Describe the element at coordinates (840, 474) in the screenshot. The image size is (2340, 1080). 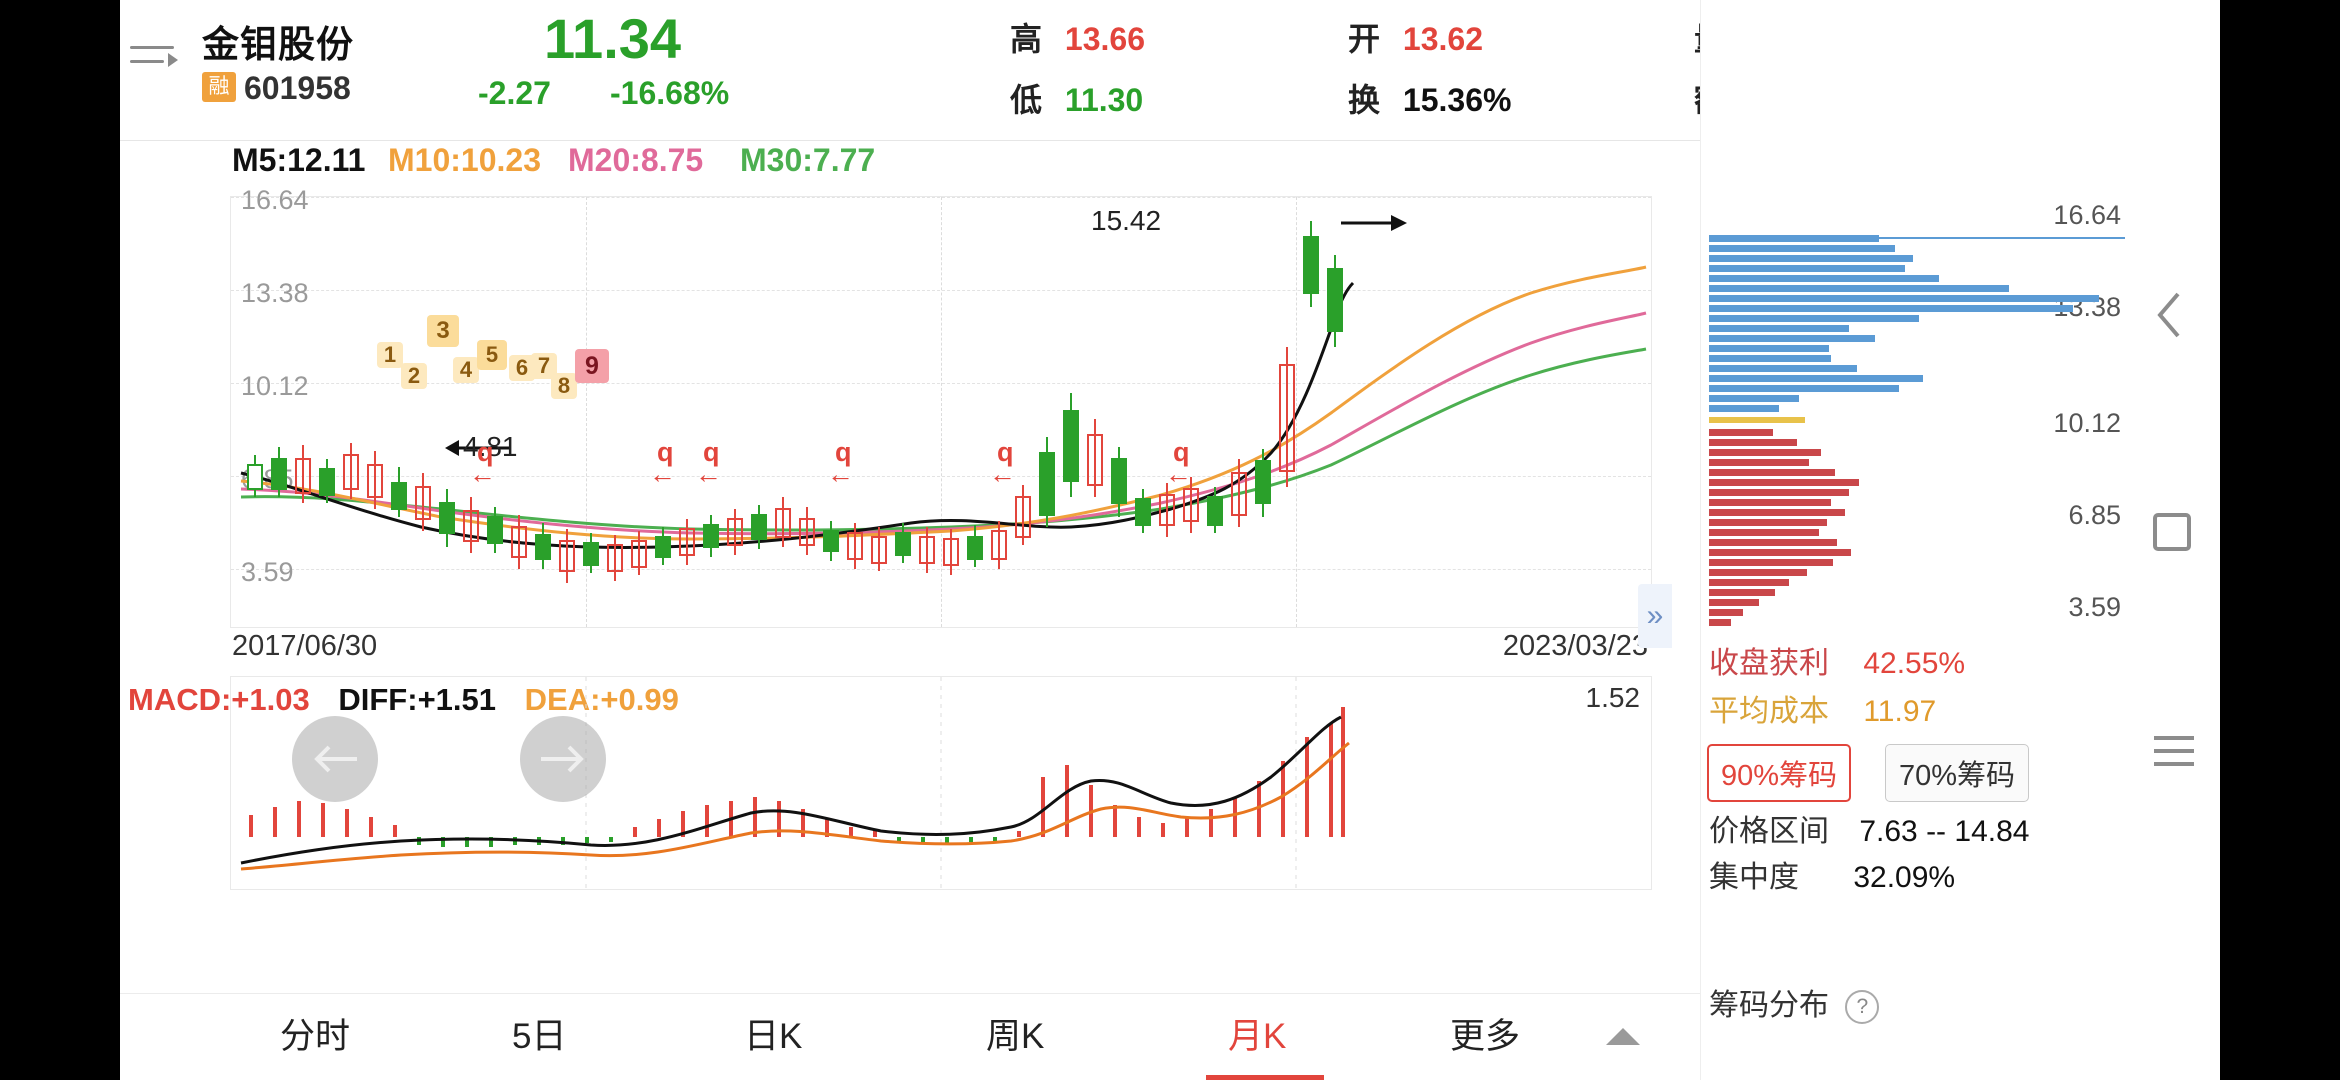
I see `q-arrow-4: ←` at that location.